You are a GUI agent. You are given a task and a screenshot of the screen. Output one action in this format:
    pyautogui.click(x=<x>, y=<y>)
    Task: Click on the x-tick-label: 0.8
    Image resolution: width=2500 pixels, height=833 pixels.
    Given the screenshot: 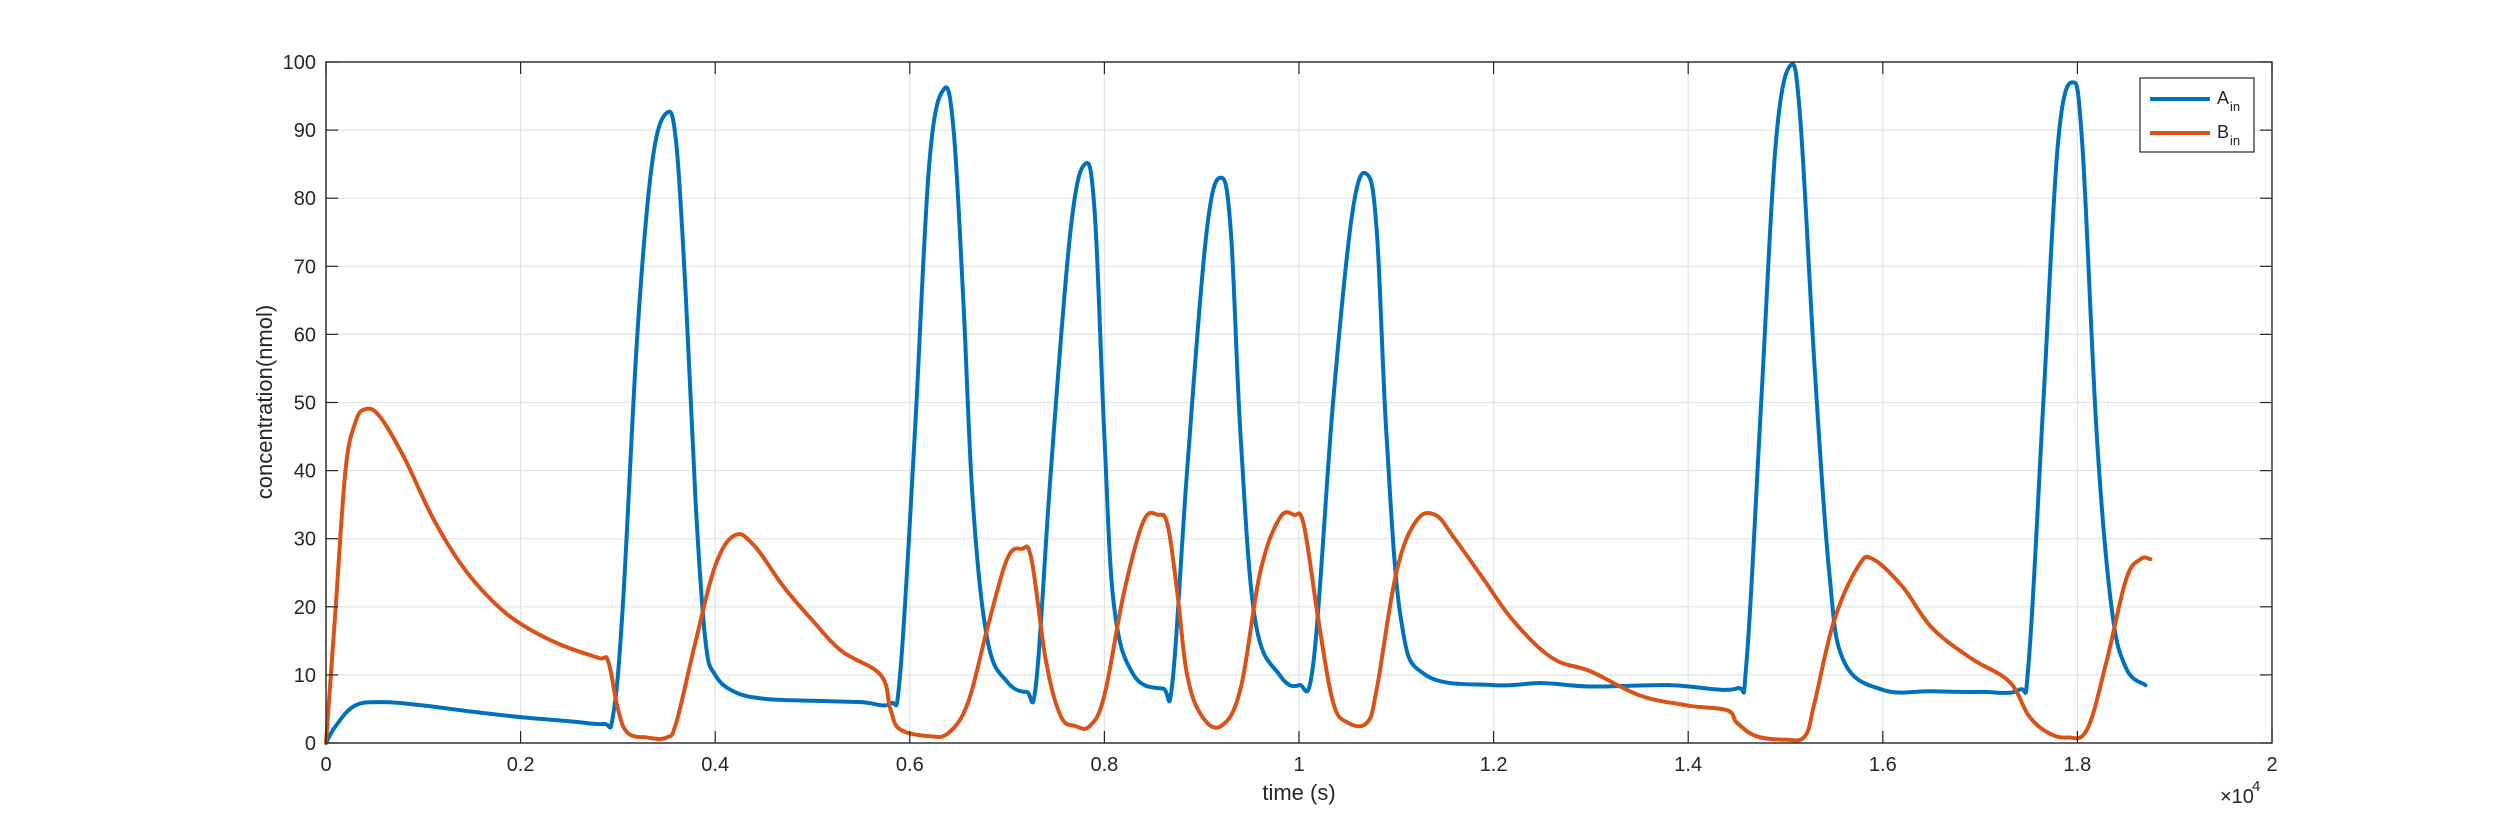 What is the action you would take?
    pyautogui.click(x=1104, y=765)
    